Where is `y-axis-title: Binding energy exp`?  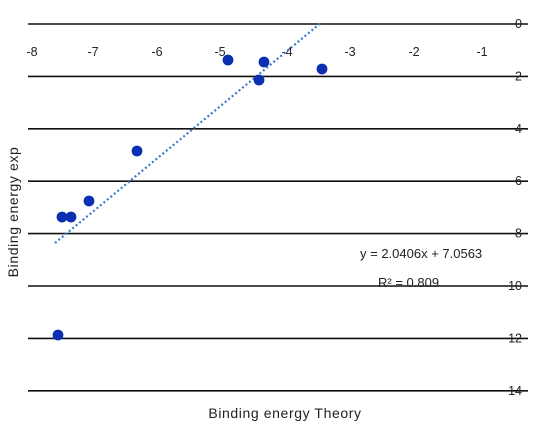
y-axis-title: Binding energy exp is located at coordinates (13, 212).